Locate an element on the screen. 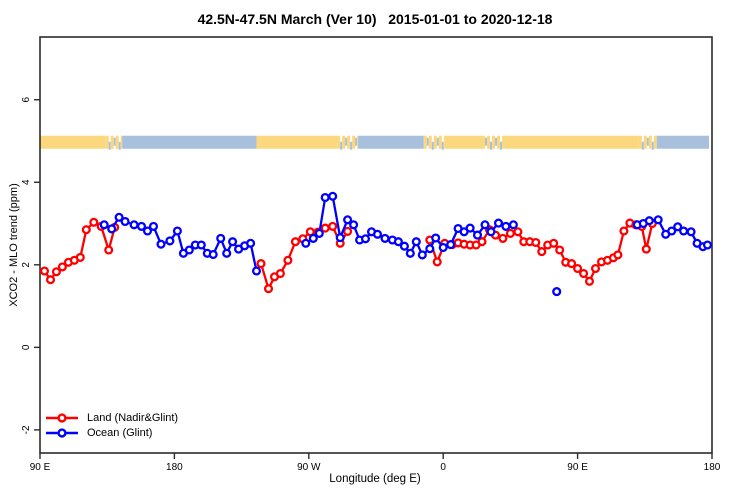 The image size is (750, 500). legend-label-land: Land (Nadir&Glint) is located at coordinates (133, 417).